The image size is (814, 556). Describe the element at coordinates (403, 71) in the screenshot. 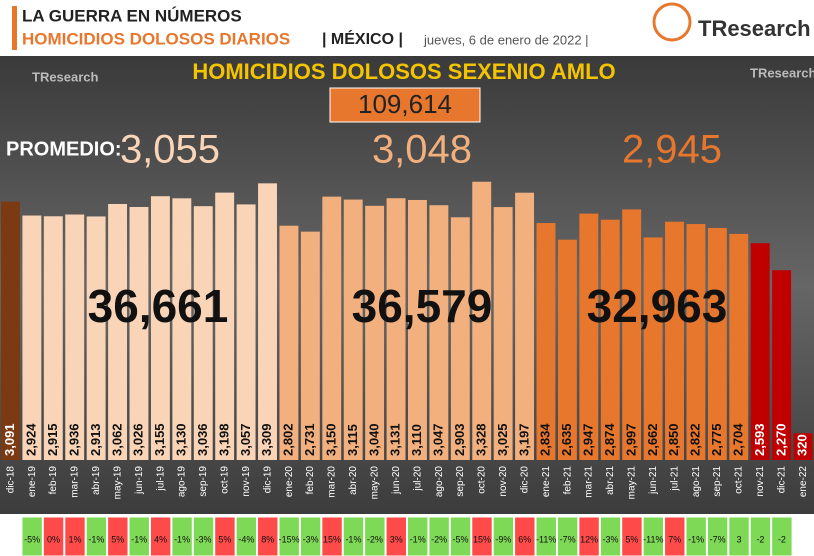

I see `chart-title: HOMICIDIOS DOLOSOS SEXENIO AMLO` at that location.